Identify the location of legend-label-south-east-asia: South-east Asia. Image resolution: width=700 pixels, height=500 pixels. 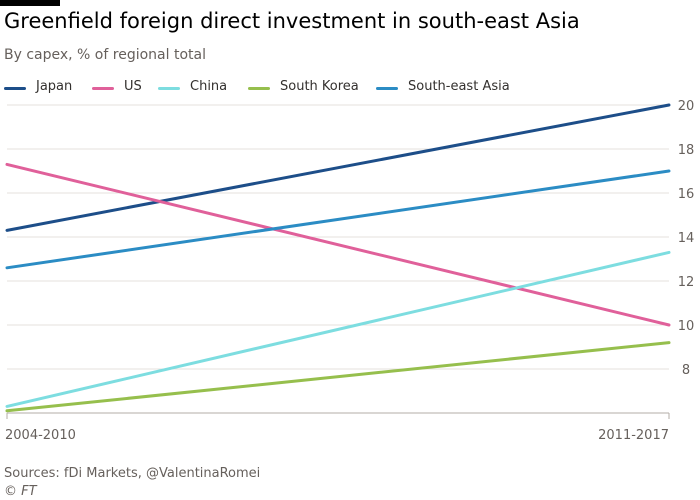
(459, 86).